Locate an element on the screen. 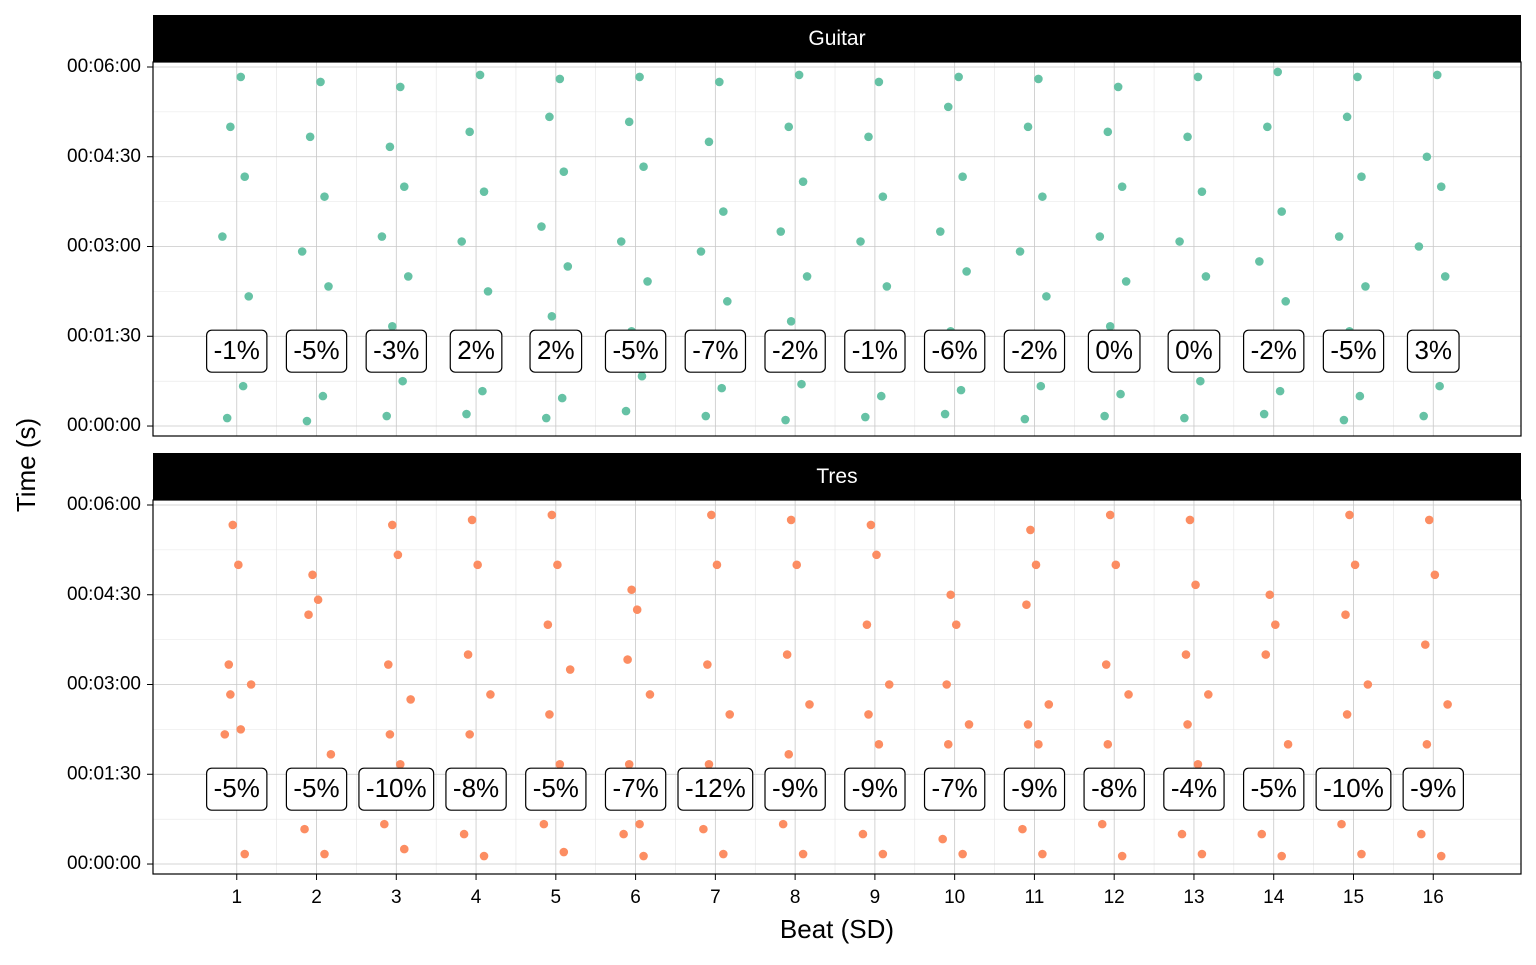  x-tick-label: 16 is located at coordinates (1433, 897).